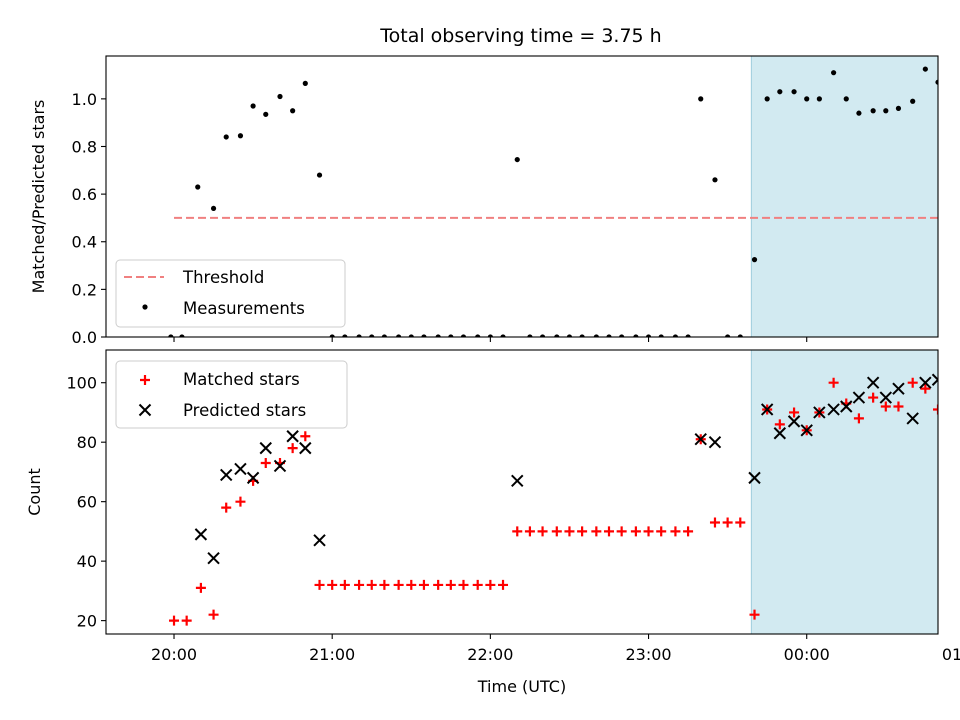 This screenshot has width=960, height=720. I want to click on x-tick-label: 20:00, so click(174, 654).